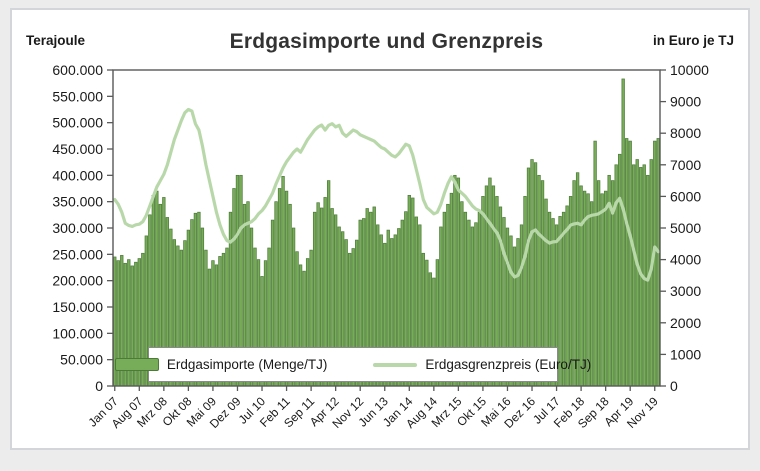 Image resolution: width=760 pixels, height=471 pixels. What do you see at coordinates (685, 196) in the screenshot?
I see `y-right-tick-label: 6000` at bounding box center [685, 196].